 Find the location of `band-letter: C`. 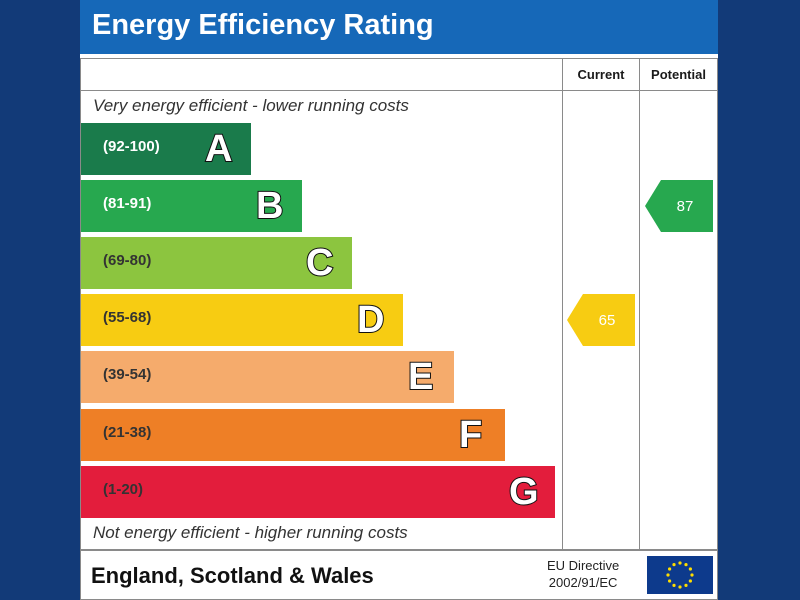

band-letter: C is located at coordinates (319, 263).